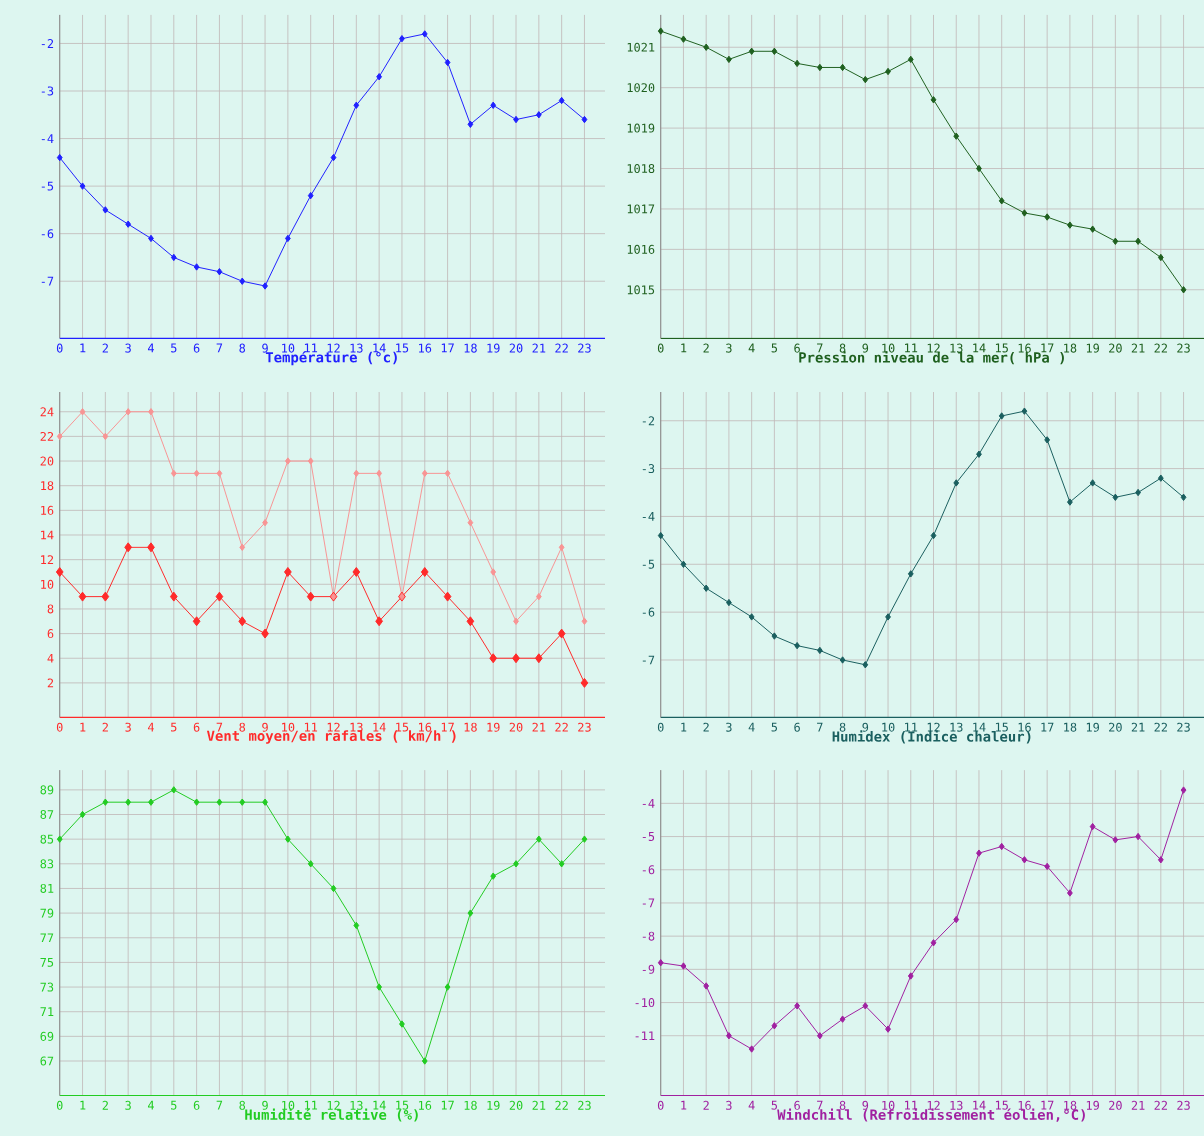  What do you see at coordinates (641, 47) in the screenshot?
I see `y-tick-label: 1021` at bounding box center [641, 47].